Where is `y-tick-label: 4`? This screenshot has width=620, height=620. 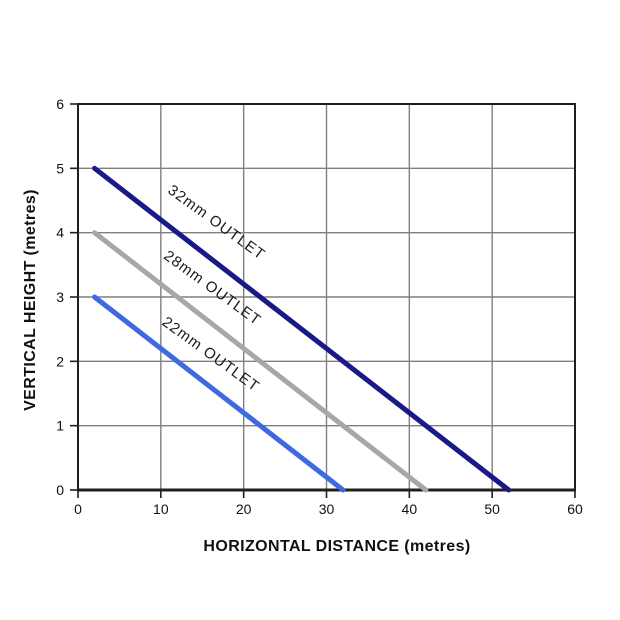 y-tick-label: 4 is located at coordinates (60, 233).